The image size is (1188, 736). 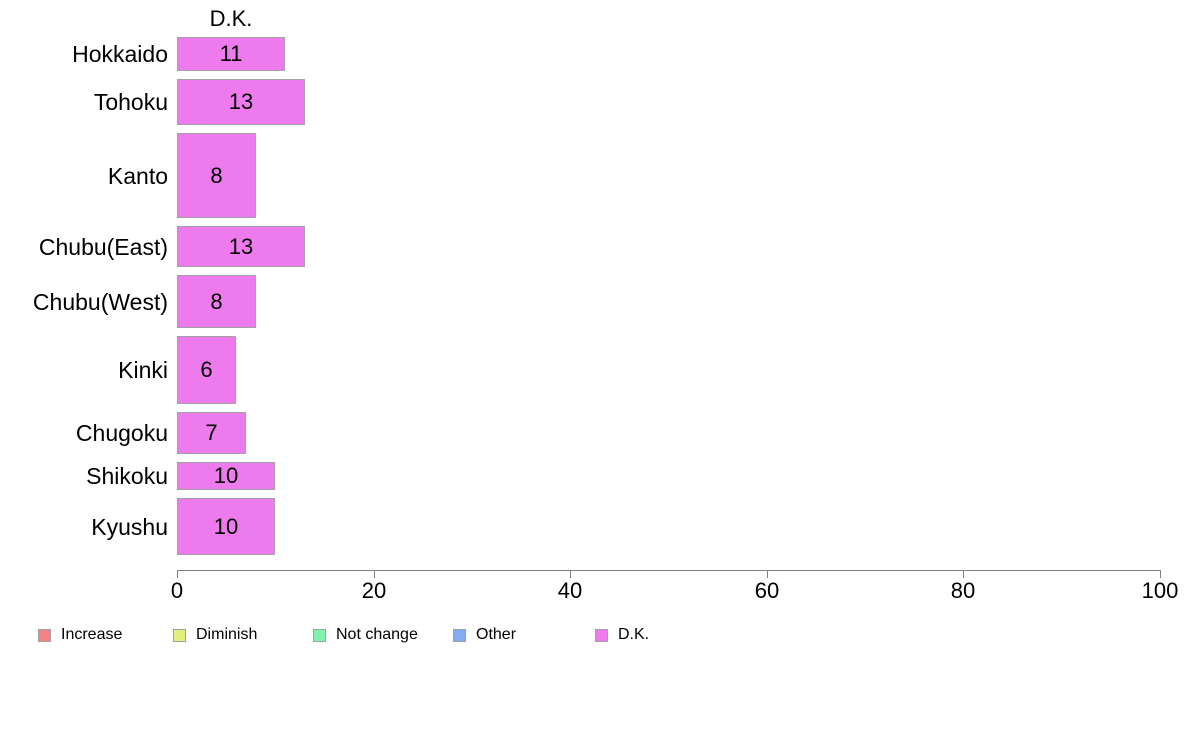 I want to click on legend-item-increase: Increase, so click(x=80, y=635).